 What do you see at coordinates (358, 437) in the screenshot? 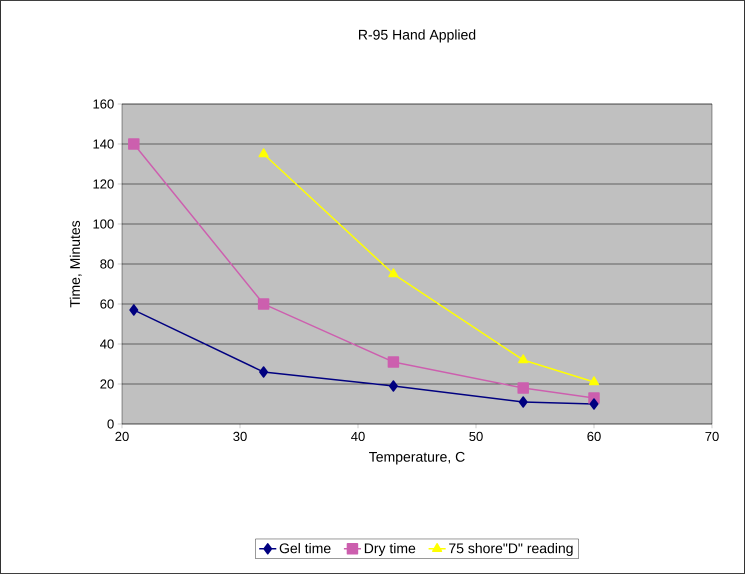
I see `x-tick-label: 40` at bounding box center [358, 437].